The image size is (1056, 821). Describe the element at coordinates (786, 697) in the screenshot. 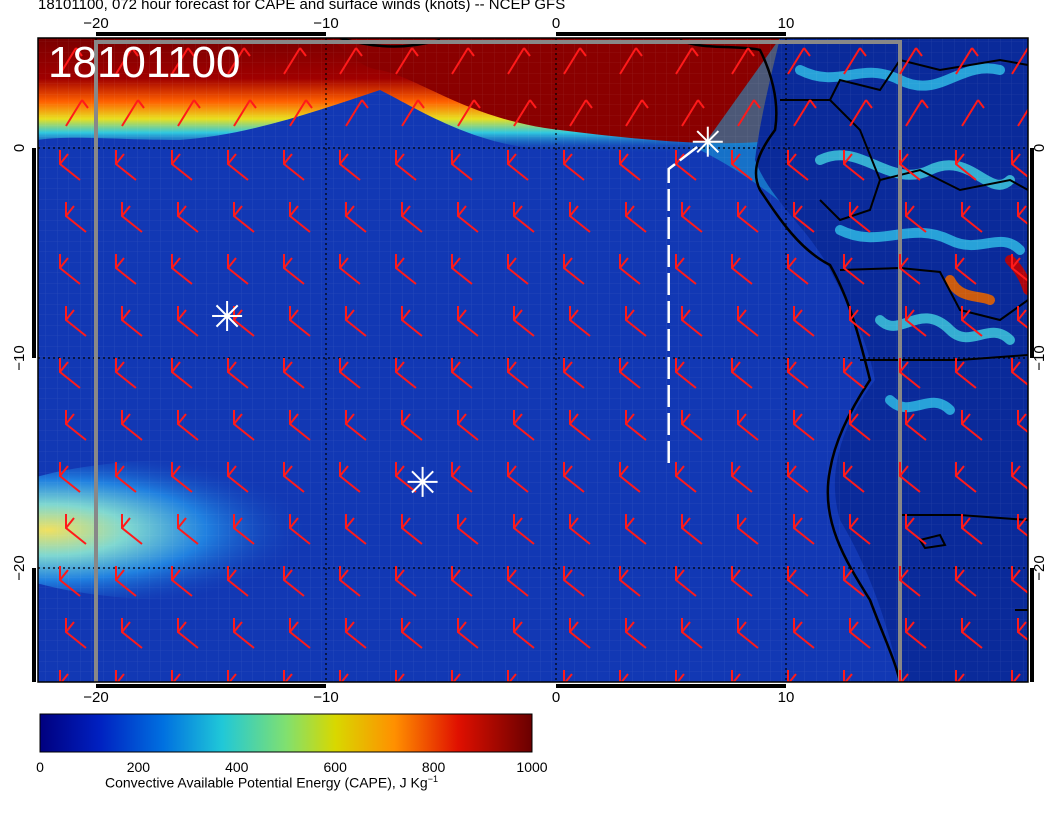

I see `lon-tick-bottom-3: 10` at that location.